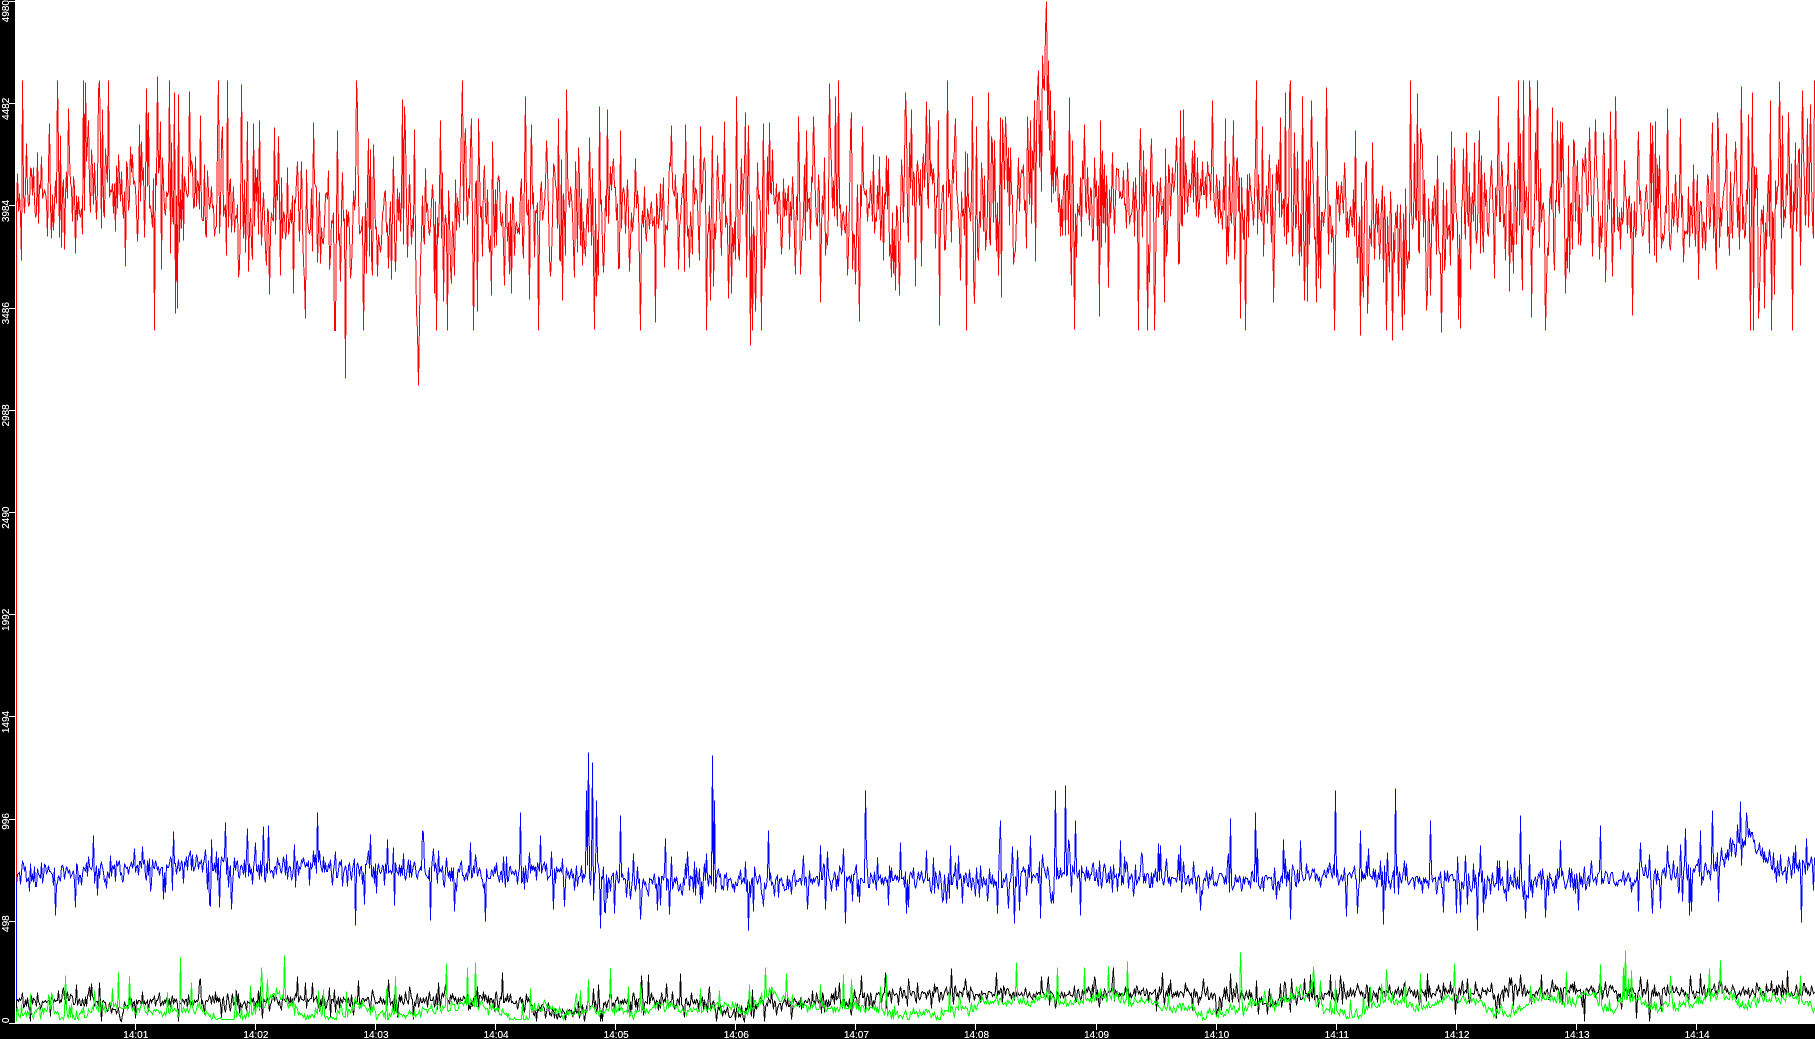 The width and height of the screenshot is (1815, 1039). I want to click on svg-text: 14:07, so click(856, 1034).